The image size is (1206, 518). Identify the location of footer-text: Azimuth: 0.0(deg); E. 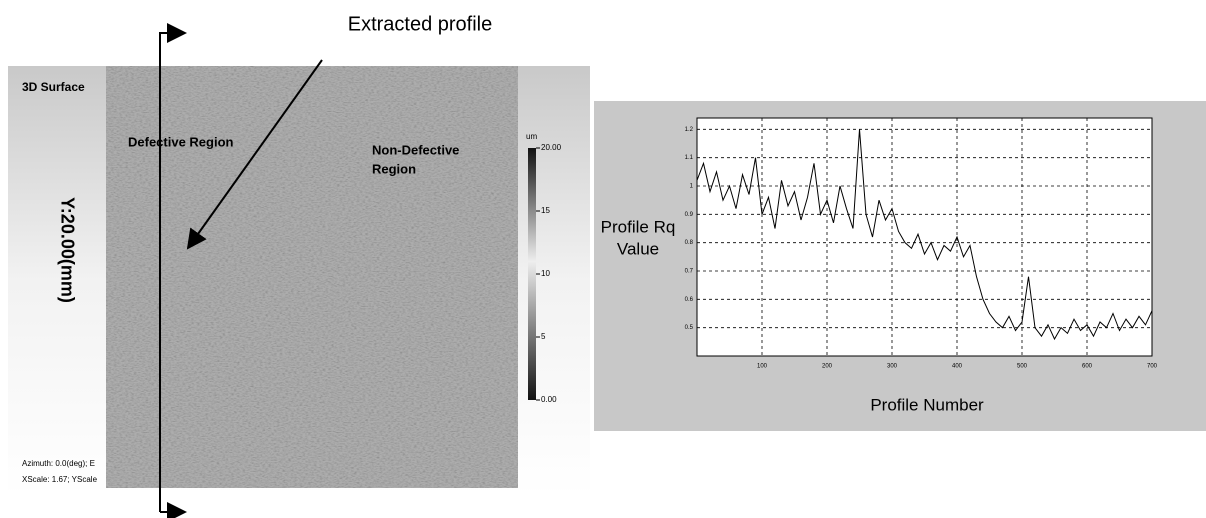
(58, 463).